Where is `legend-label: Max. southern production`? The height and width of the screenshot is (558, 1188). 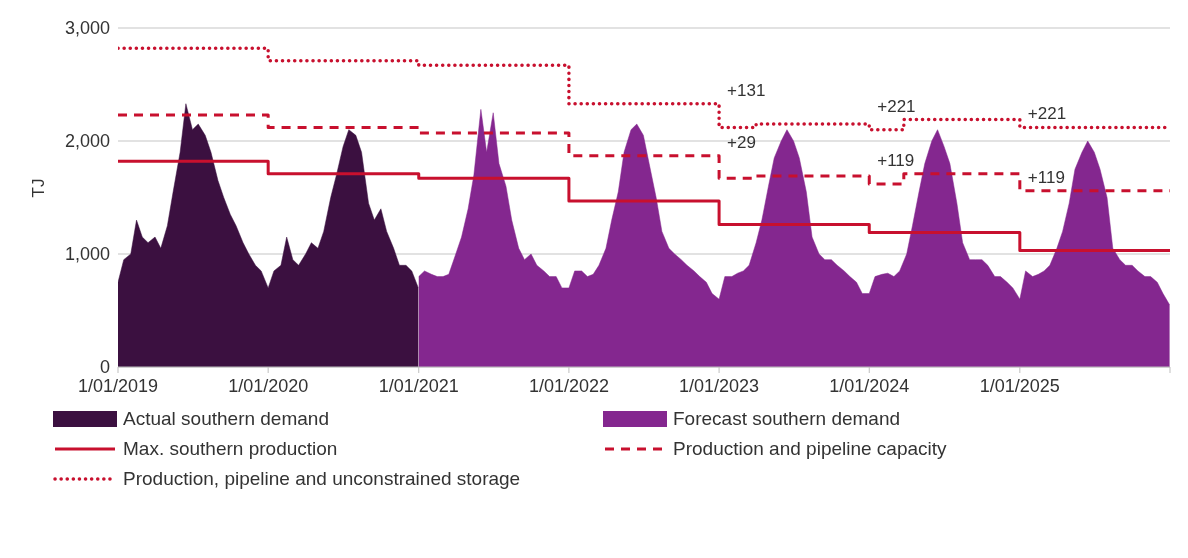
legend-label: Max. southern production is located at coordinates (230, 449).